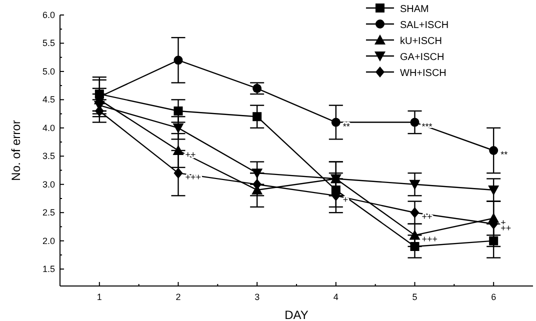  Describe the element at coordinates (415, 297) in the screenshot. I see `x-tick-label: 5` at that location.